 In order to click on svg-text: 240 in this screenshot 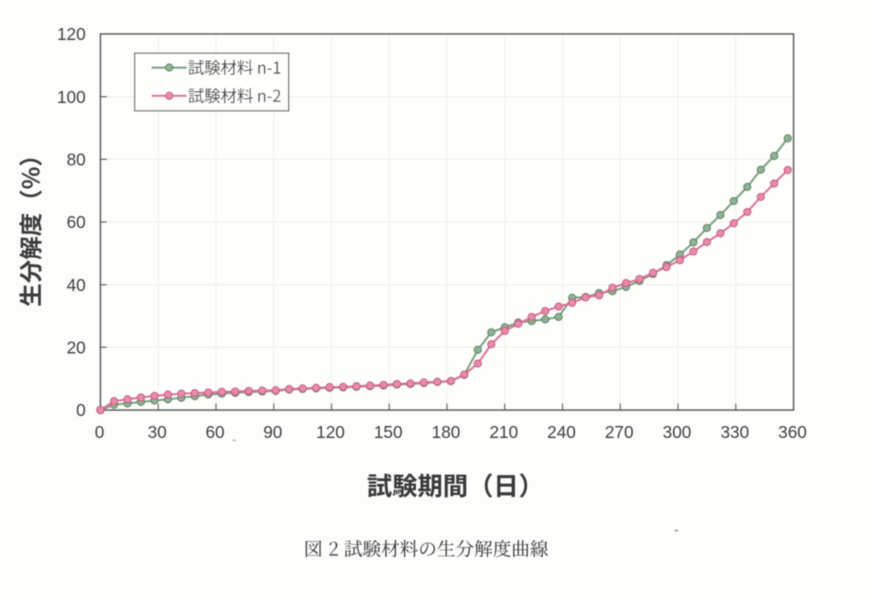, I will do `click(561, 432)`.